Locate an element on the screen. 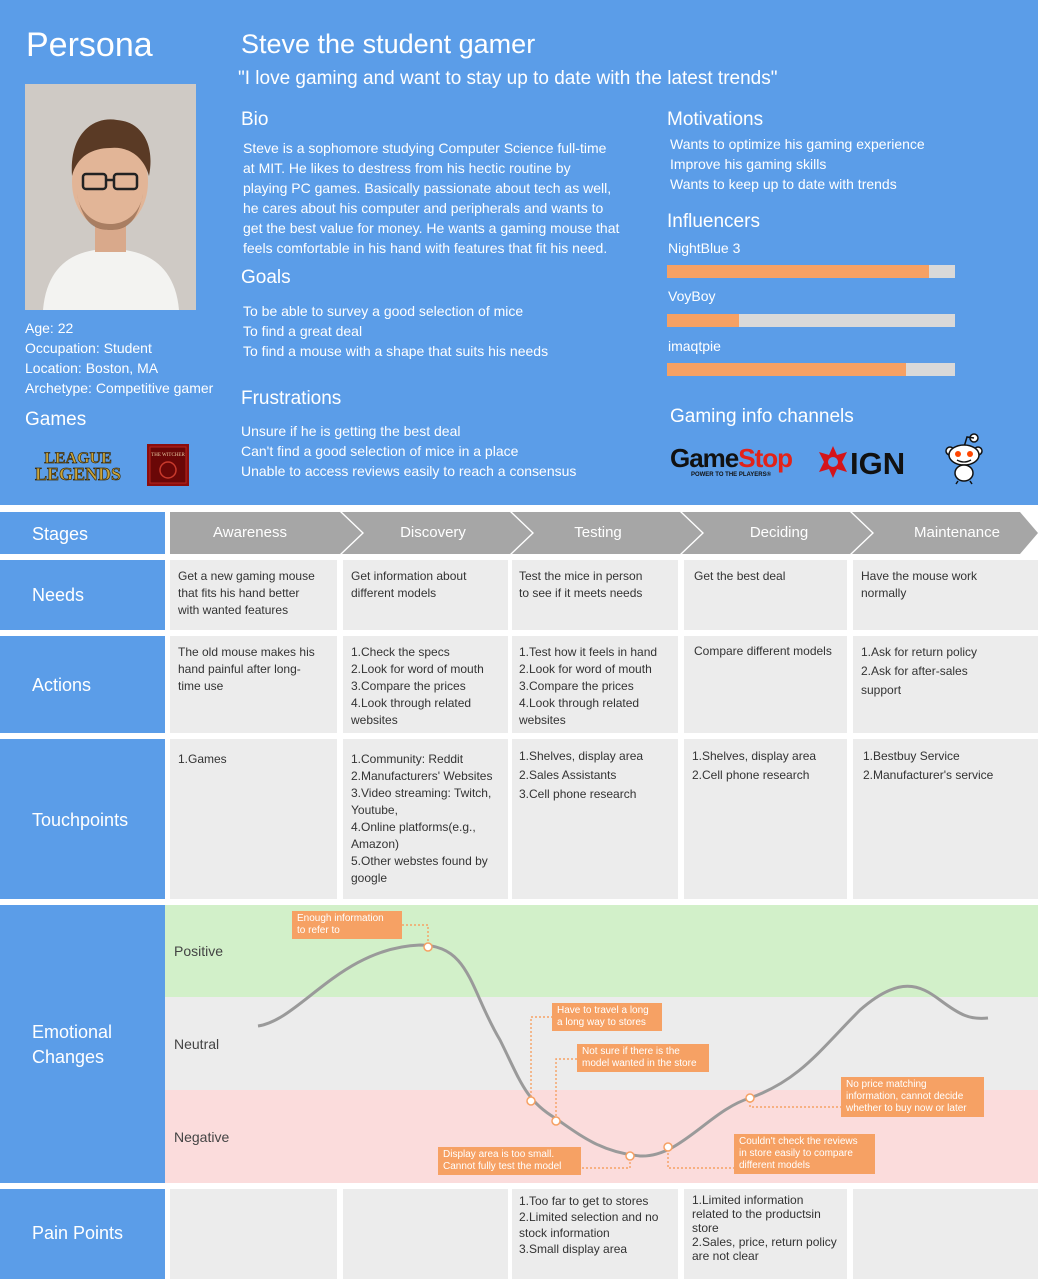 This screenshot has width=1038, height=1279. text-line: in store easily to compare is located at coordinates (796, 1153).